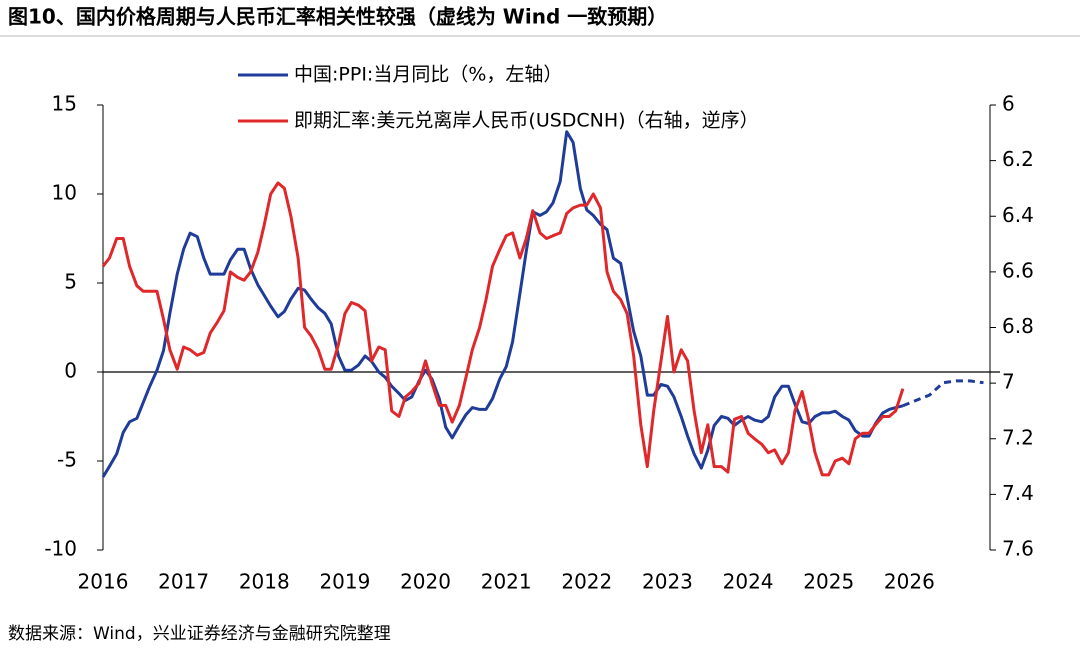 This screenshot has height=653, width=1080. I want to click on y2-tick-label: 6, so click(1008, 104).